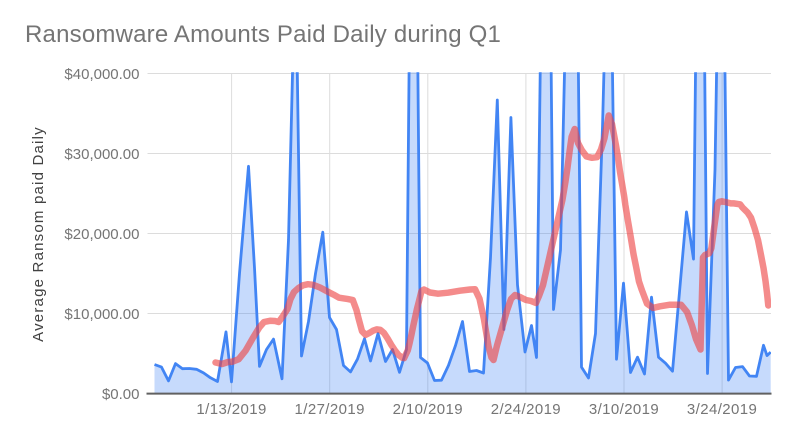  I want to click on svg-text: 1/27/2019, so click(330, 409).